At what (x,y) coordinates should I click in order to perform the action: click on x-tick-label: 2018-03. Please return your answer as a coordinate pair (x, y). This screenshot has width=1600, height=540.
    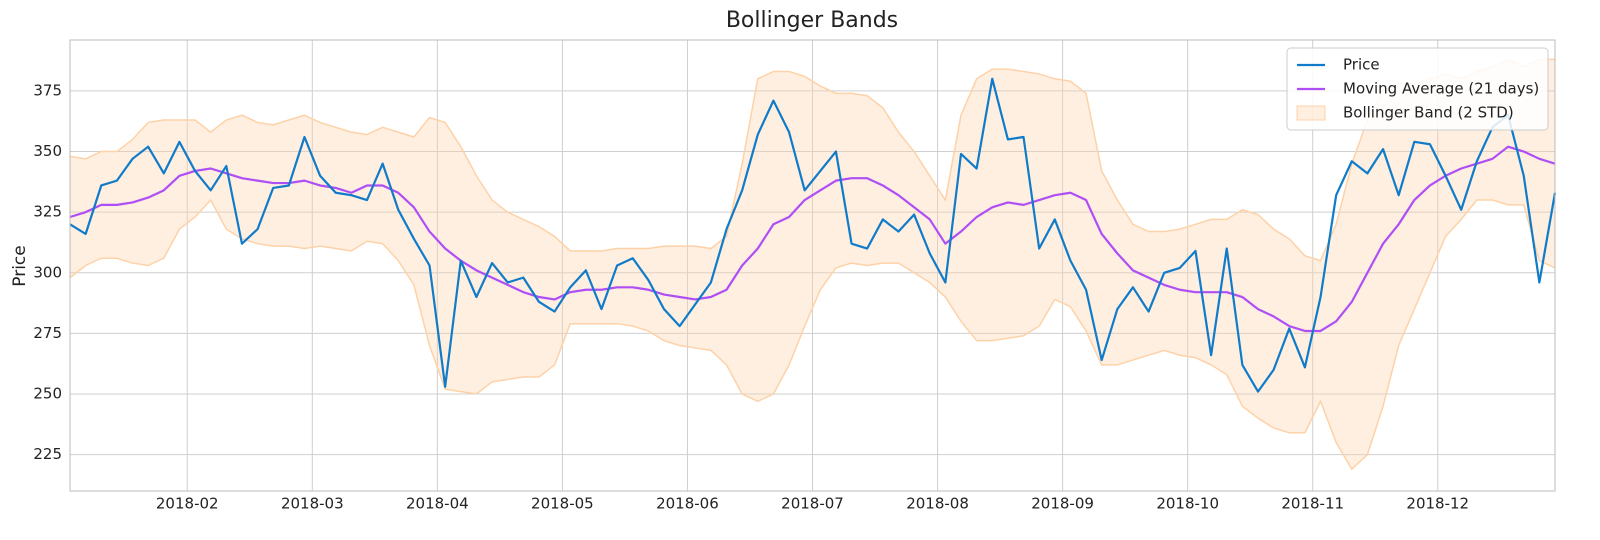
    Looking at the image, I should click on (312, 504).